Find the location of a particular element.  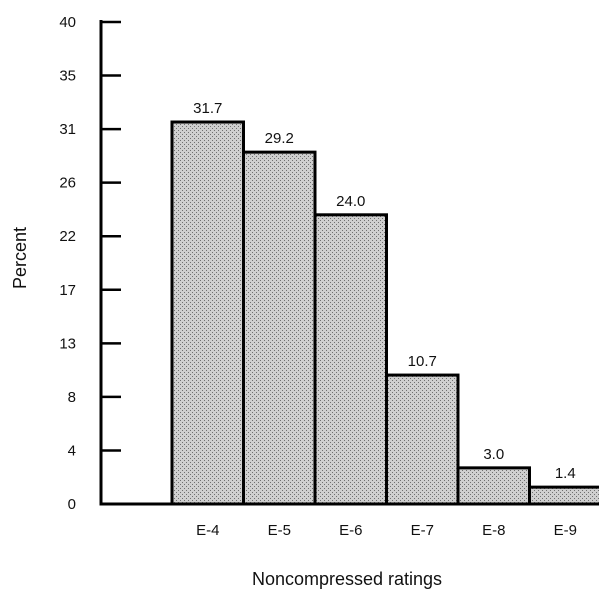

y-tick-label: 22 is located at coordinates (67, 236).